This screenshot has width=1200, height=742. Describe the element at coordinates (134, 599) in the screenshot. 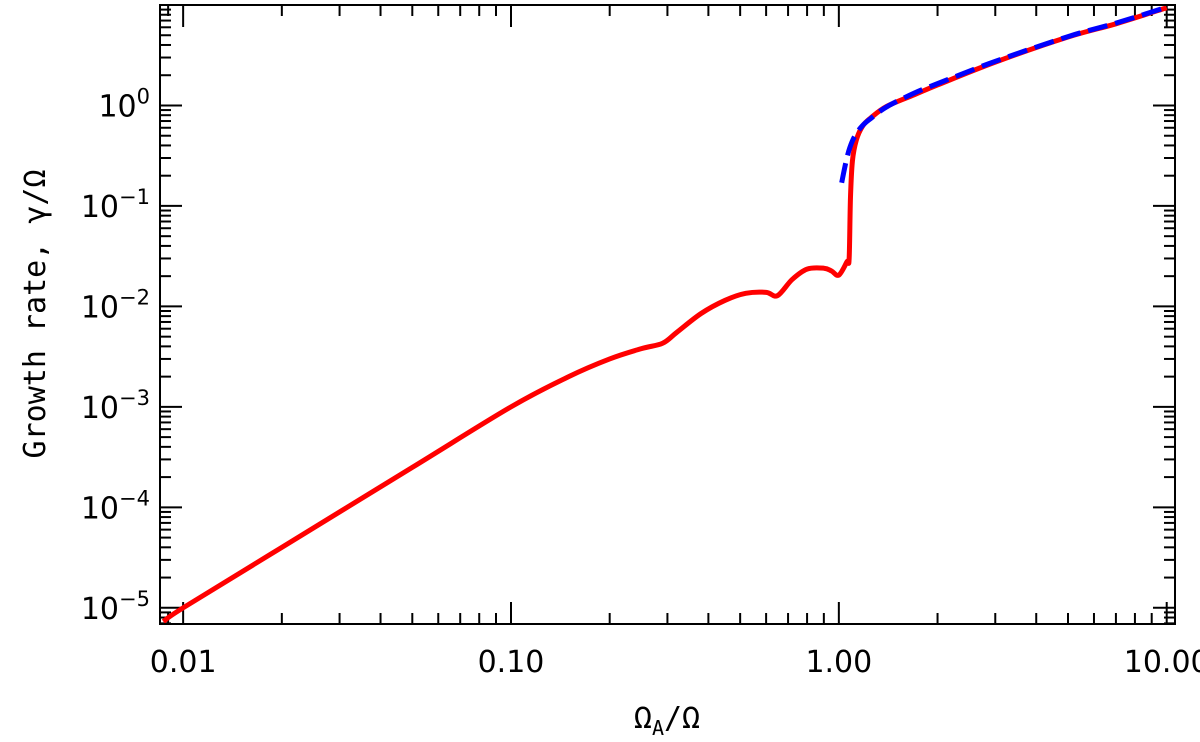

I see `y-tick-exponent: −5` at that location.